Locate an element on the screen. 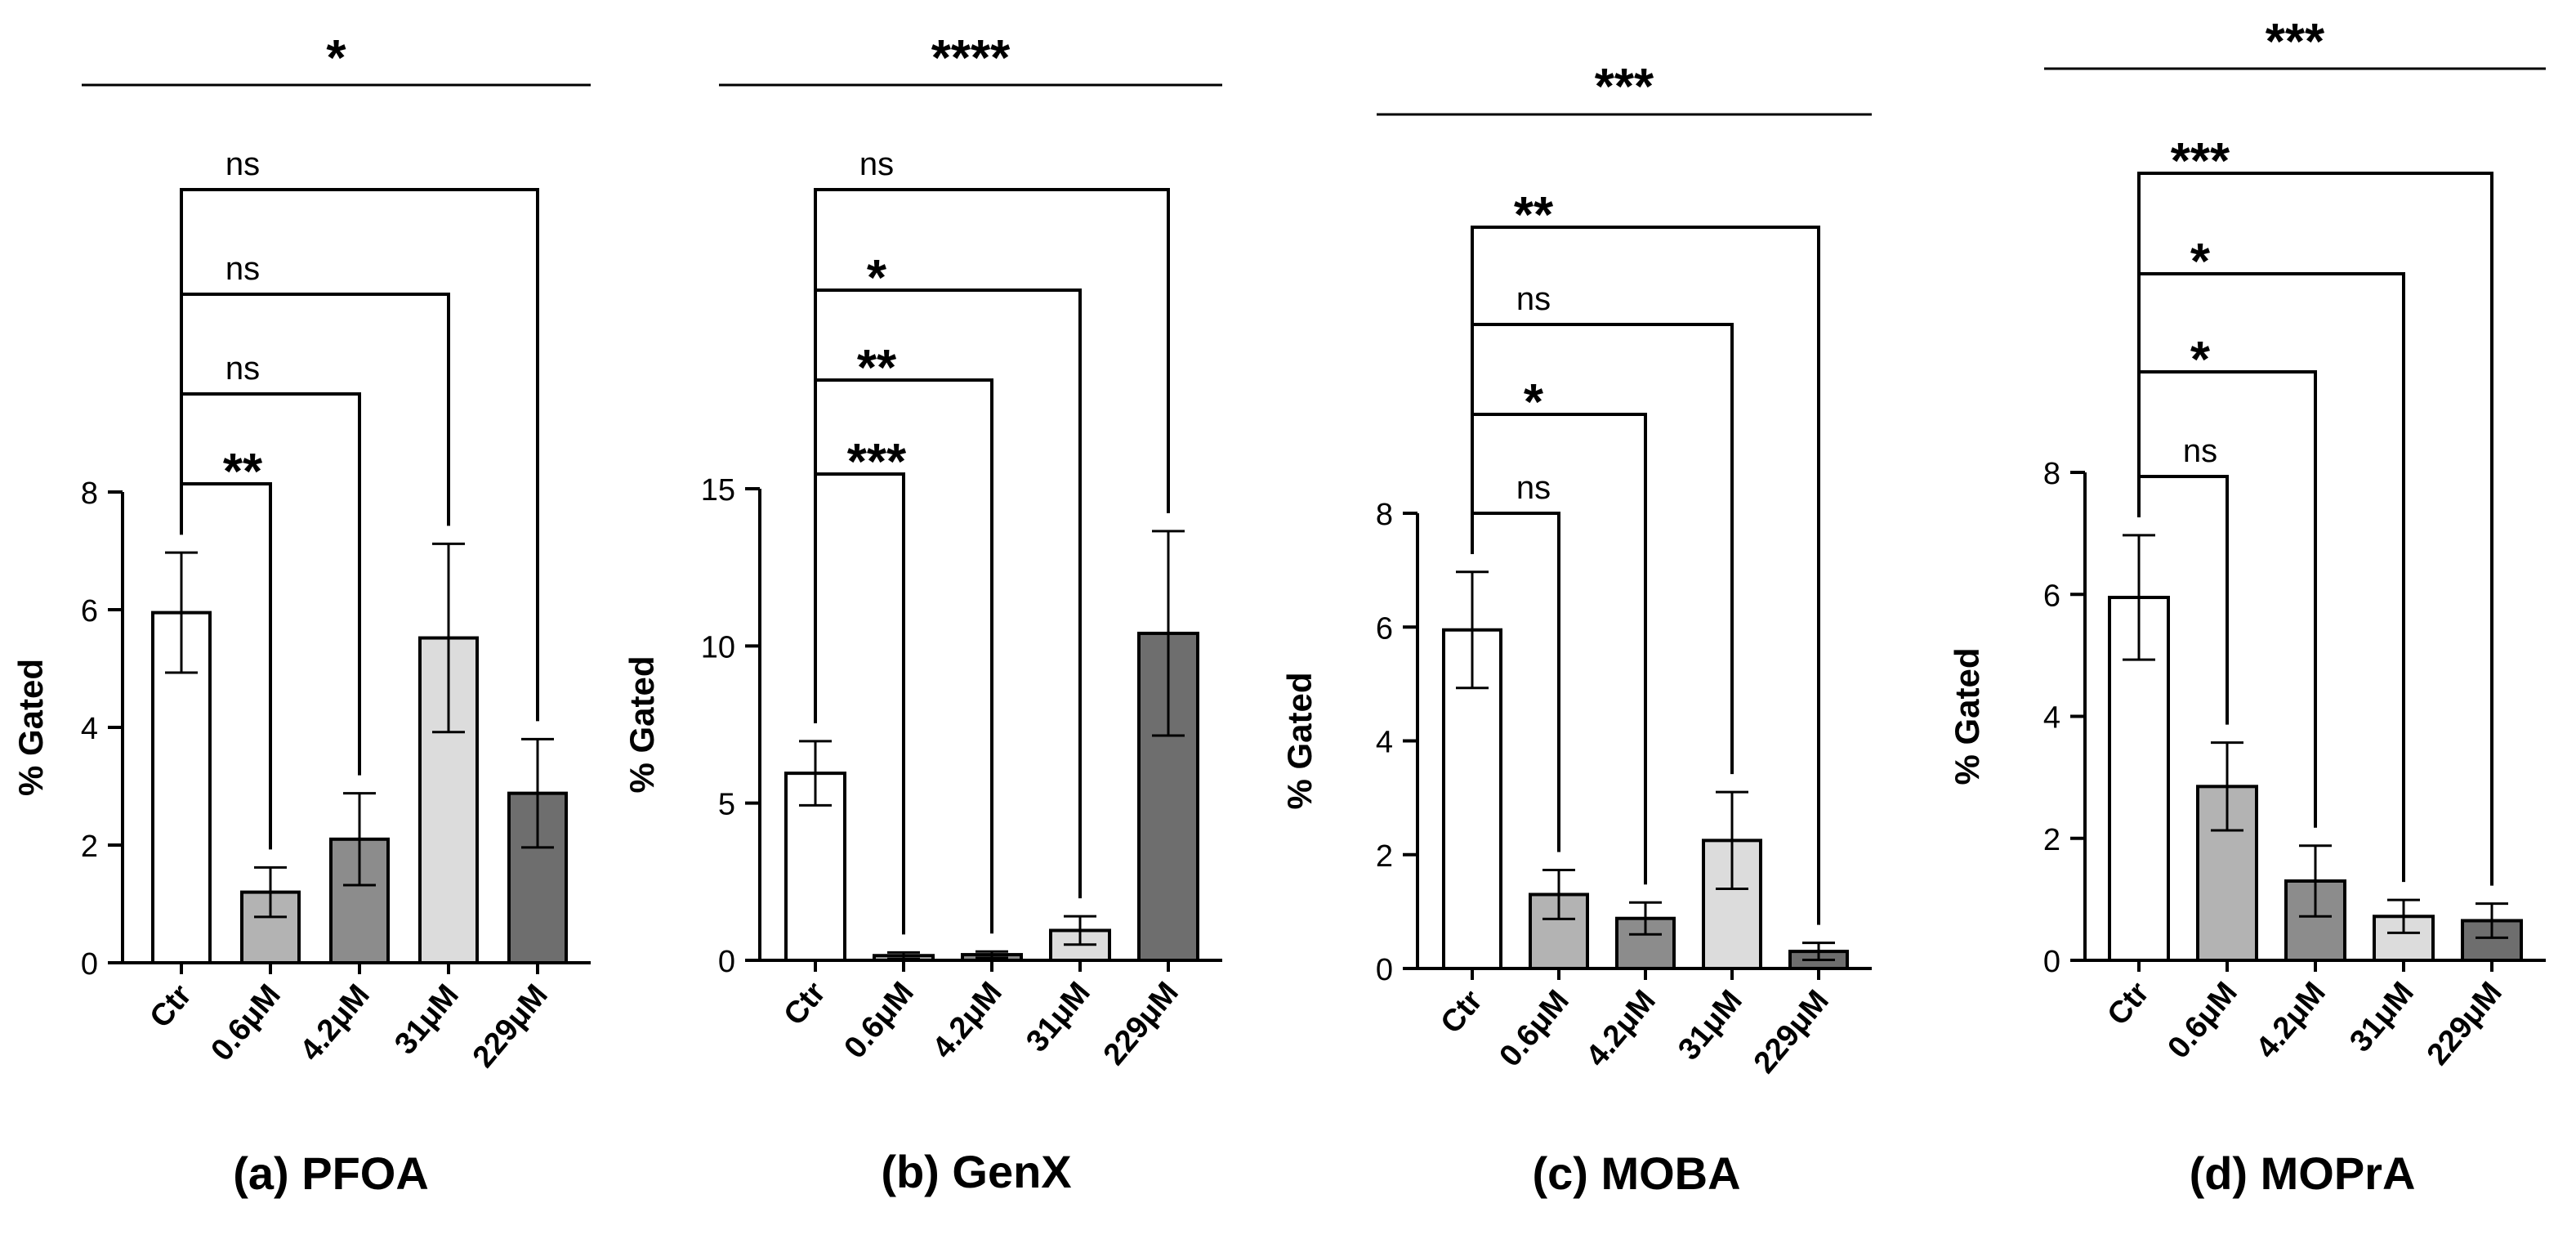 The image size is (2576, 1248). panel-caption: (d) MOPrA is located at coordinates (2303, 1173).